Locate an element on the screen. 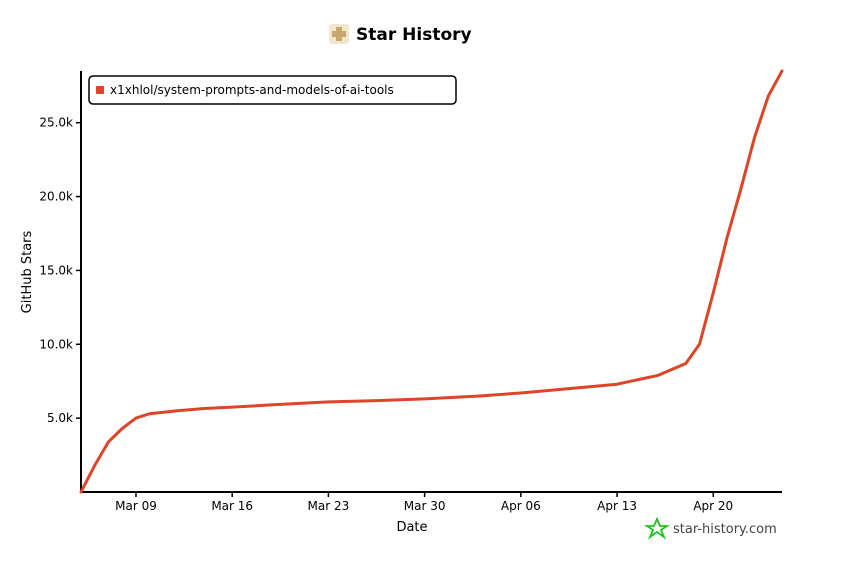  legend-box is located at coordinates (272, 90).